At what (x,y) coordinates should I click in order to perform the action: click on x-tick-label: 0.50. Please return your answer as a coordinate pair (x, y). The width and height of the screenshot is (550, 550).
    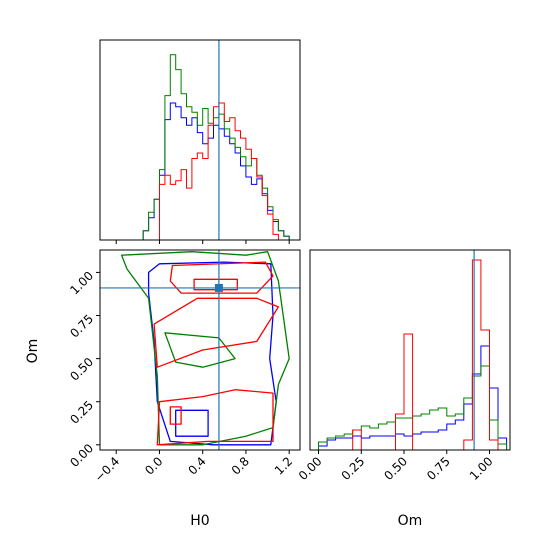
    Looking at the image, I should click on (395, 468).